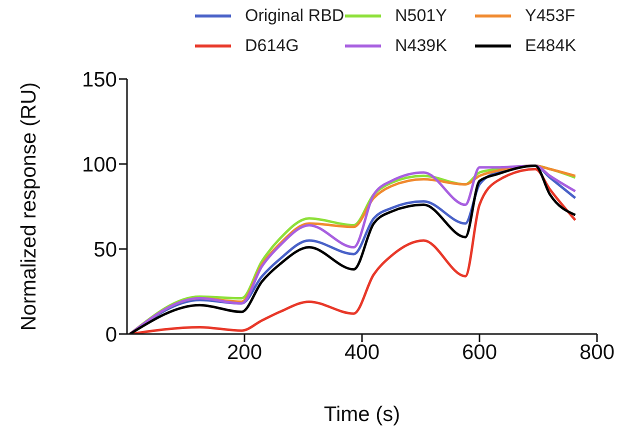 This screenshot has height=429, width=620. Describe the element at coordinates (597, 352) in the screenshot. I see `x-tick-label: 800` at that location.